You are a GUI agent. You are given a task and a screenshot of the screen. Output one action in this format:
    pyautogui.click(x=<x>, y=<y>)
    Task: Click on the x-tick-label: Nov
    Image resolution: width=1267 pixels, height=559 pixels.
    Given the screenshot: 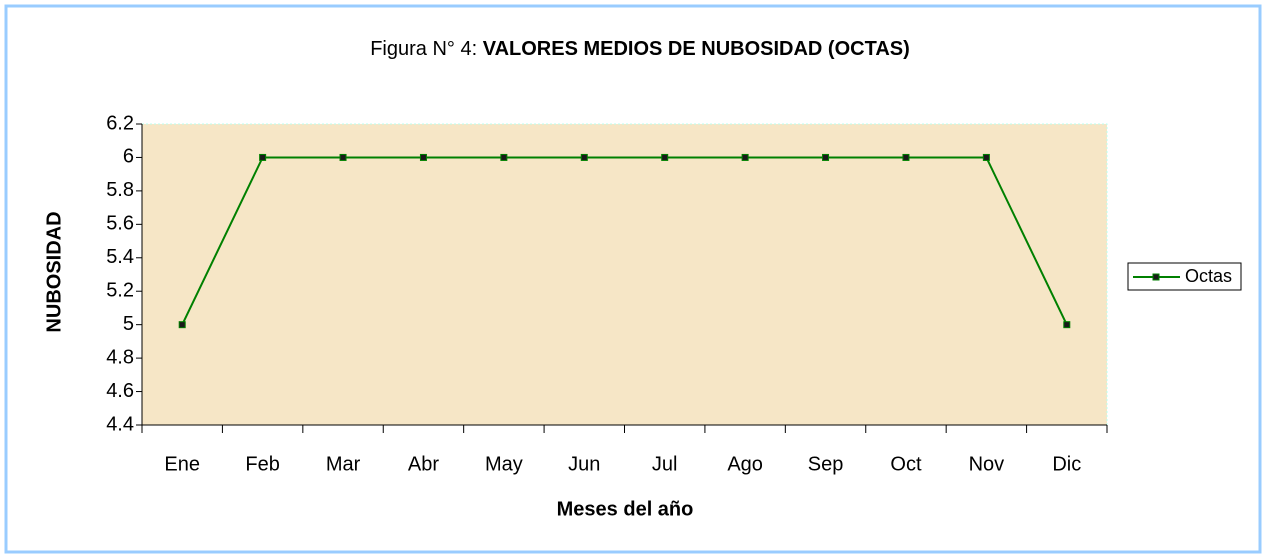 What is the action you would take?
    pyautogui.click(x=987, y=464)
    